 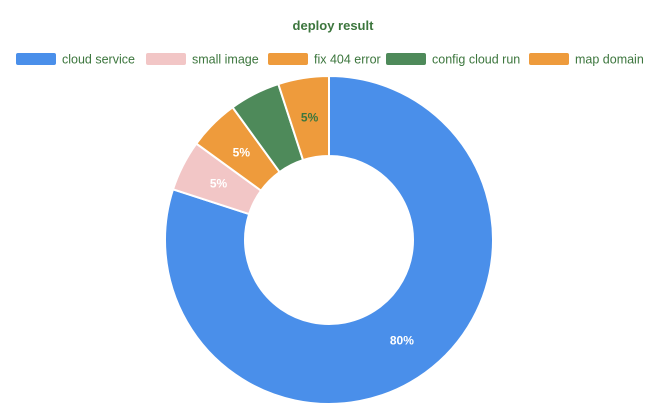 I want to click on donut-slice, so click(x=303, y=118).